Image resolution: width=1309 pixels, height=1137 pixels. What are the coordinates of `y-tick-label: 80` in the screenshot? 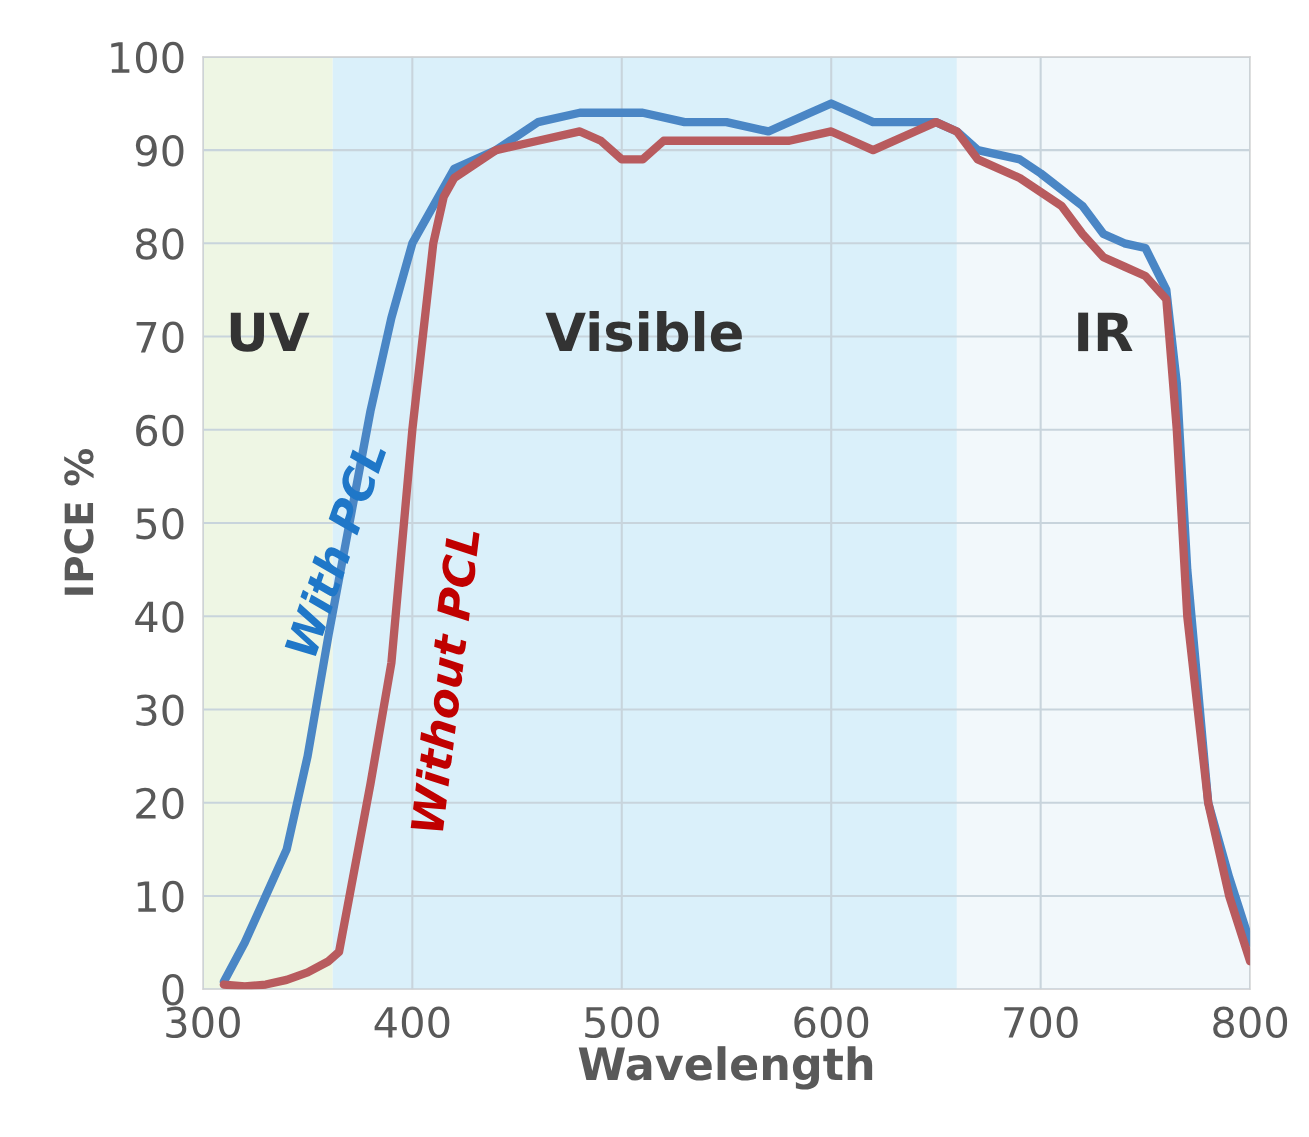 It's located at (160, 244).